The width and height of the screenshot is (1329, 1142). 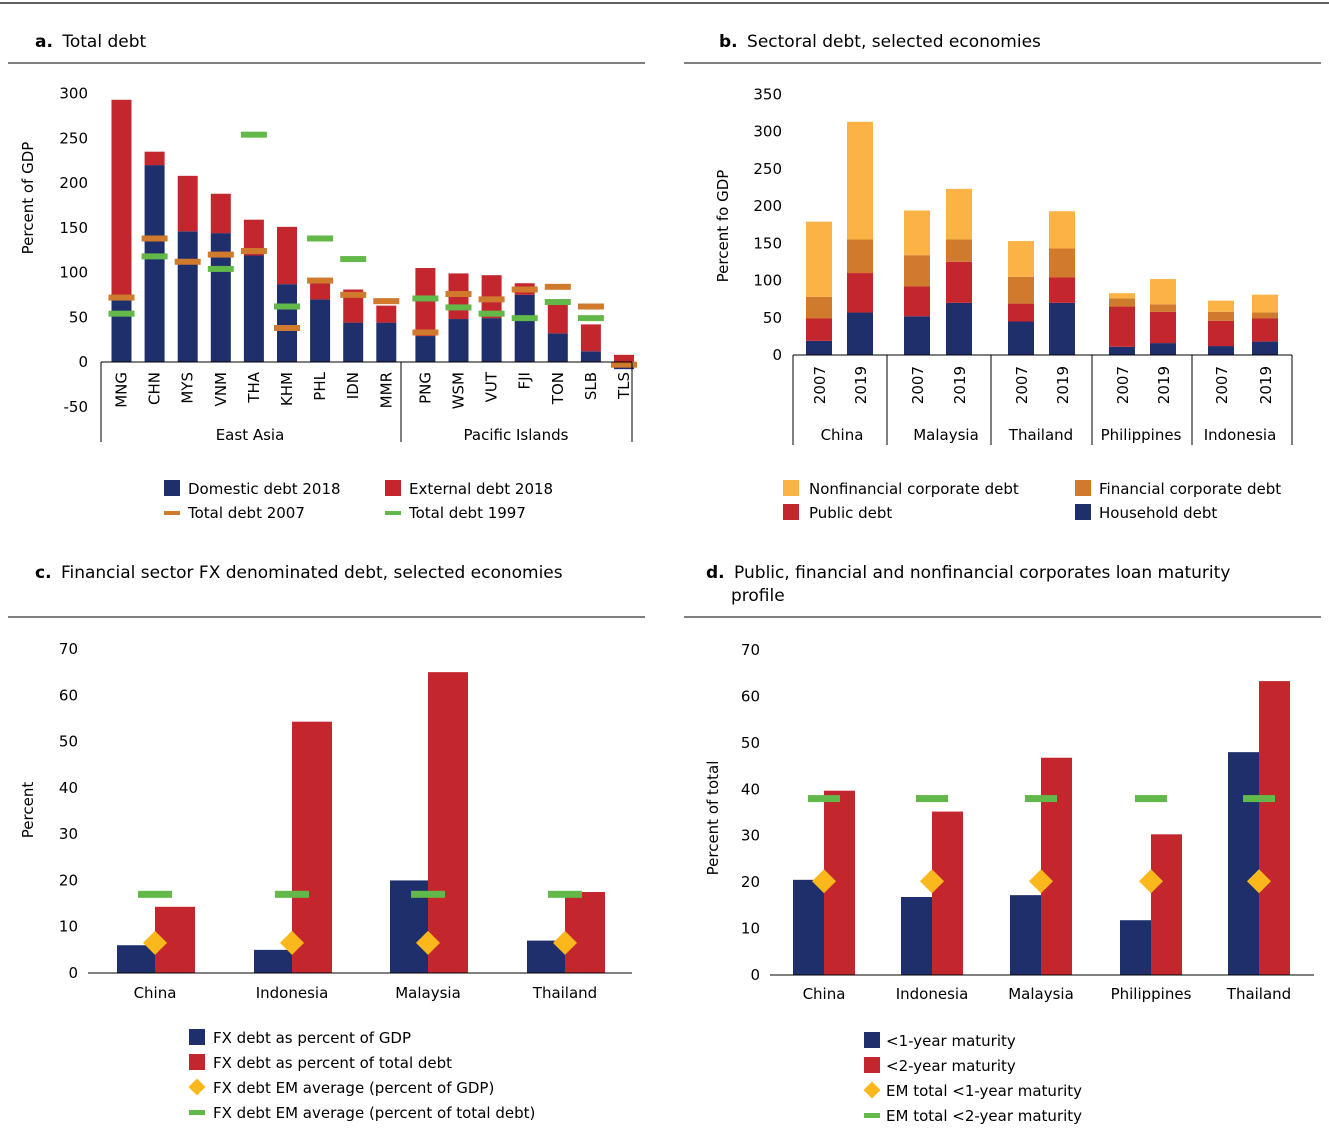 What do you see at coordinates (1190, 489) in the screenshot?
I see `legend-label-financial: Financial corporate debt` at bounding box center [1190, 489].